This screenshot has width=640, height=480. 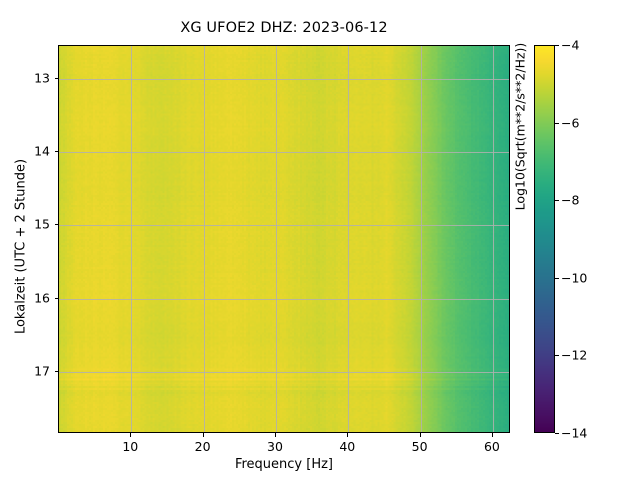 I want to click on colorbar-tick-label: −12, so click(x=574, y=355).